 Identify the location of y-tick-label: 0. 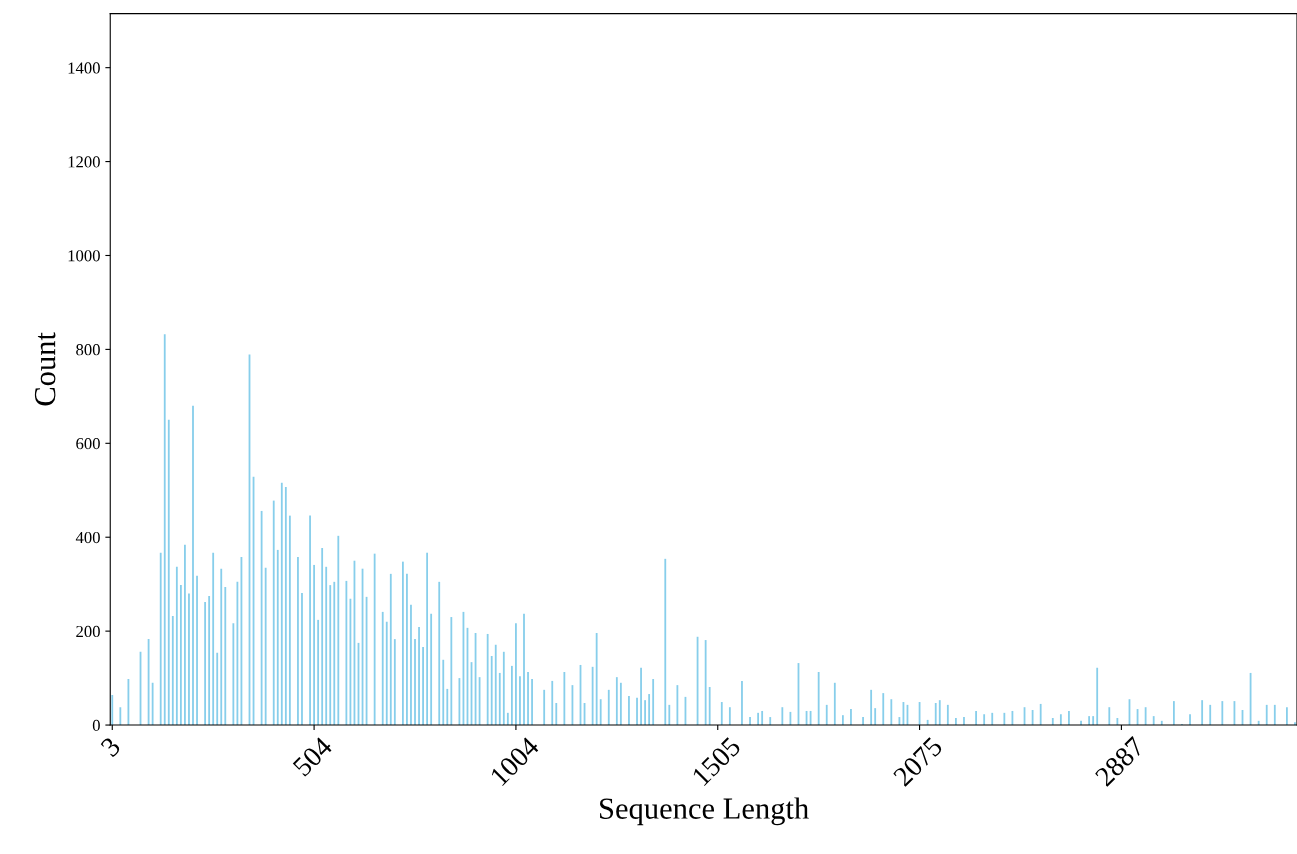
(96, 725).